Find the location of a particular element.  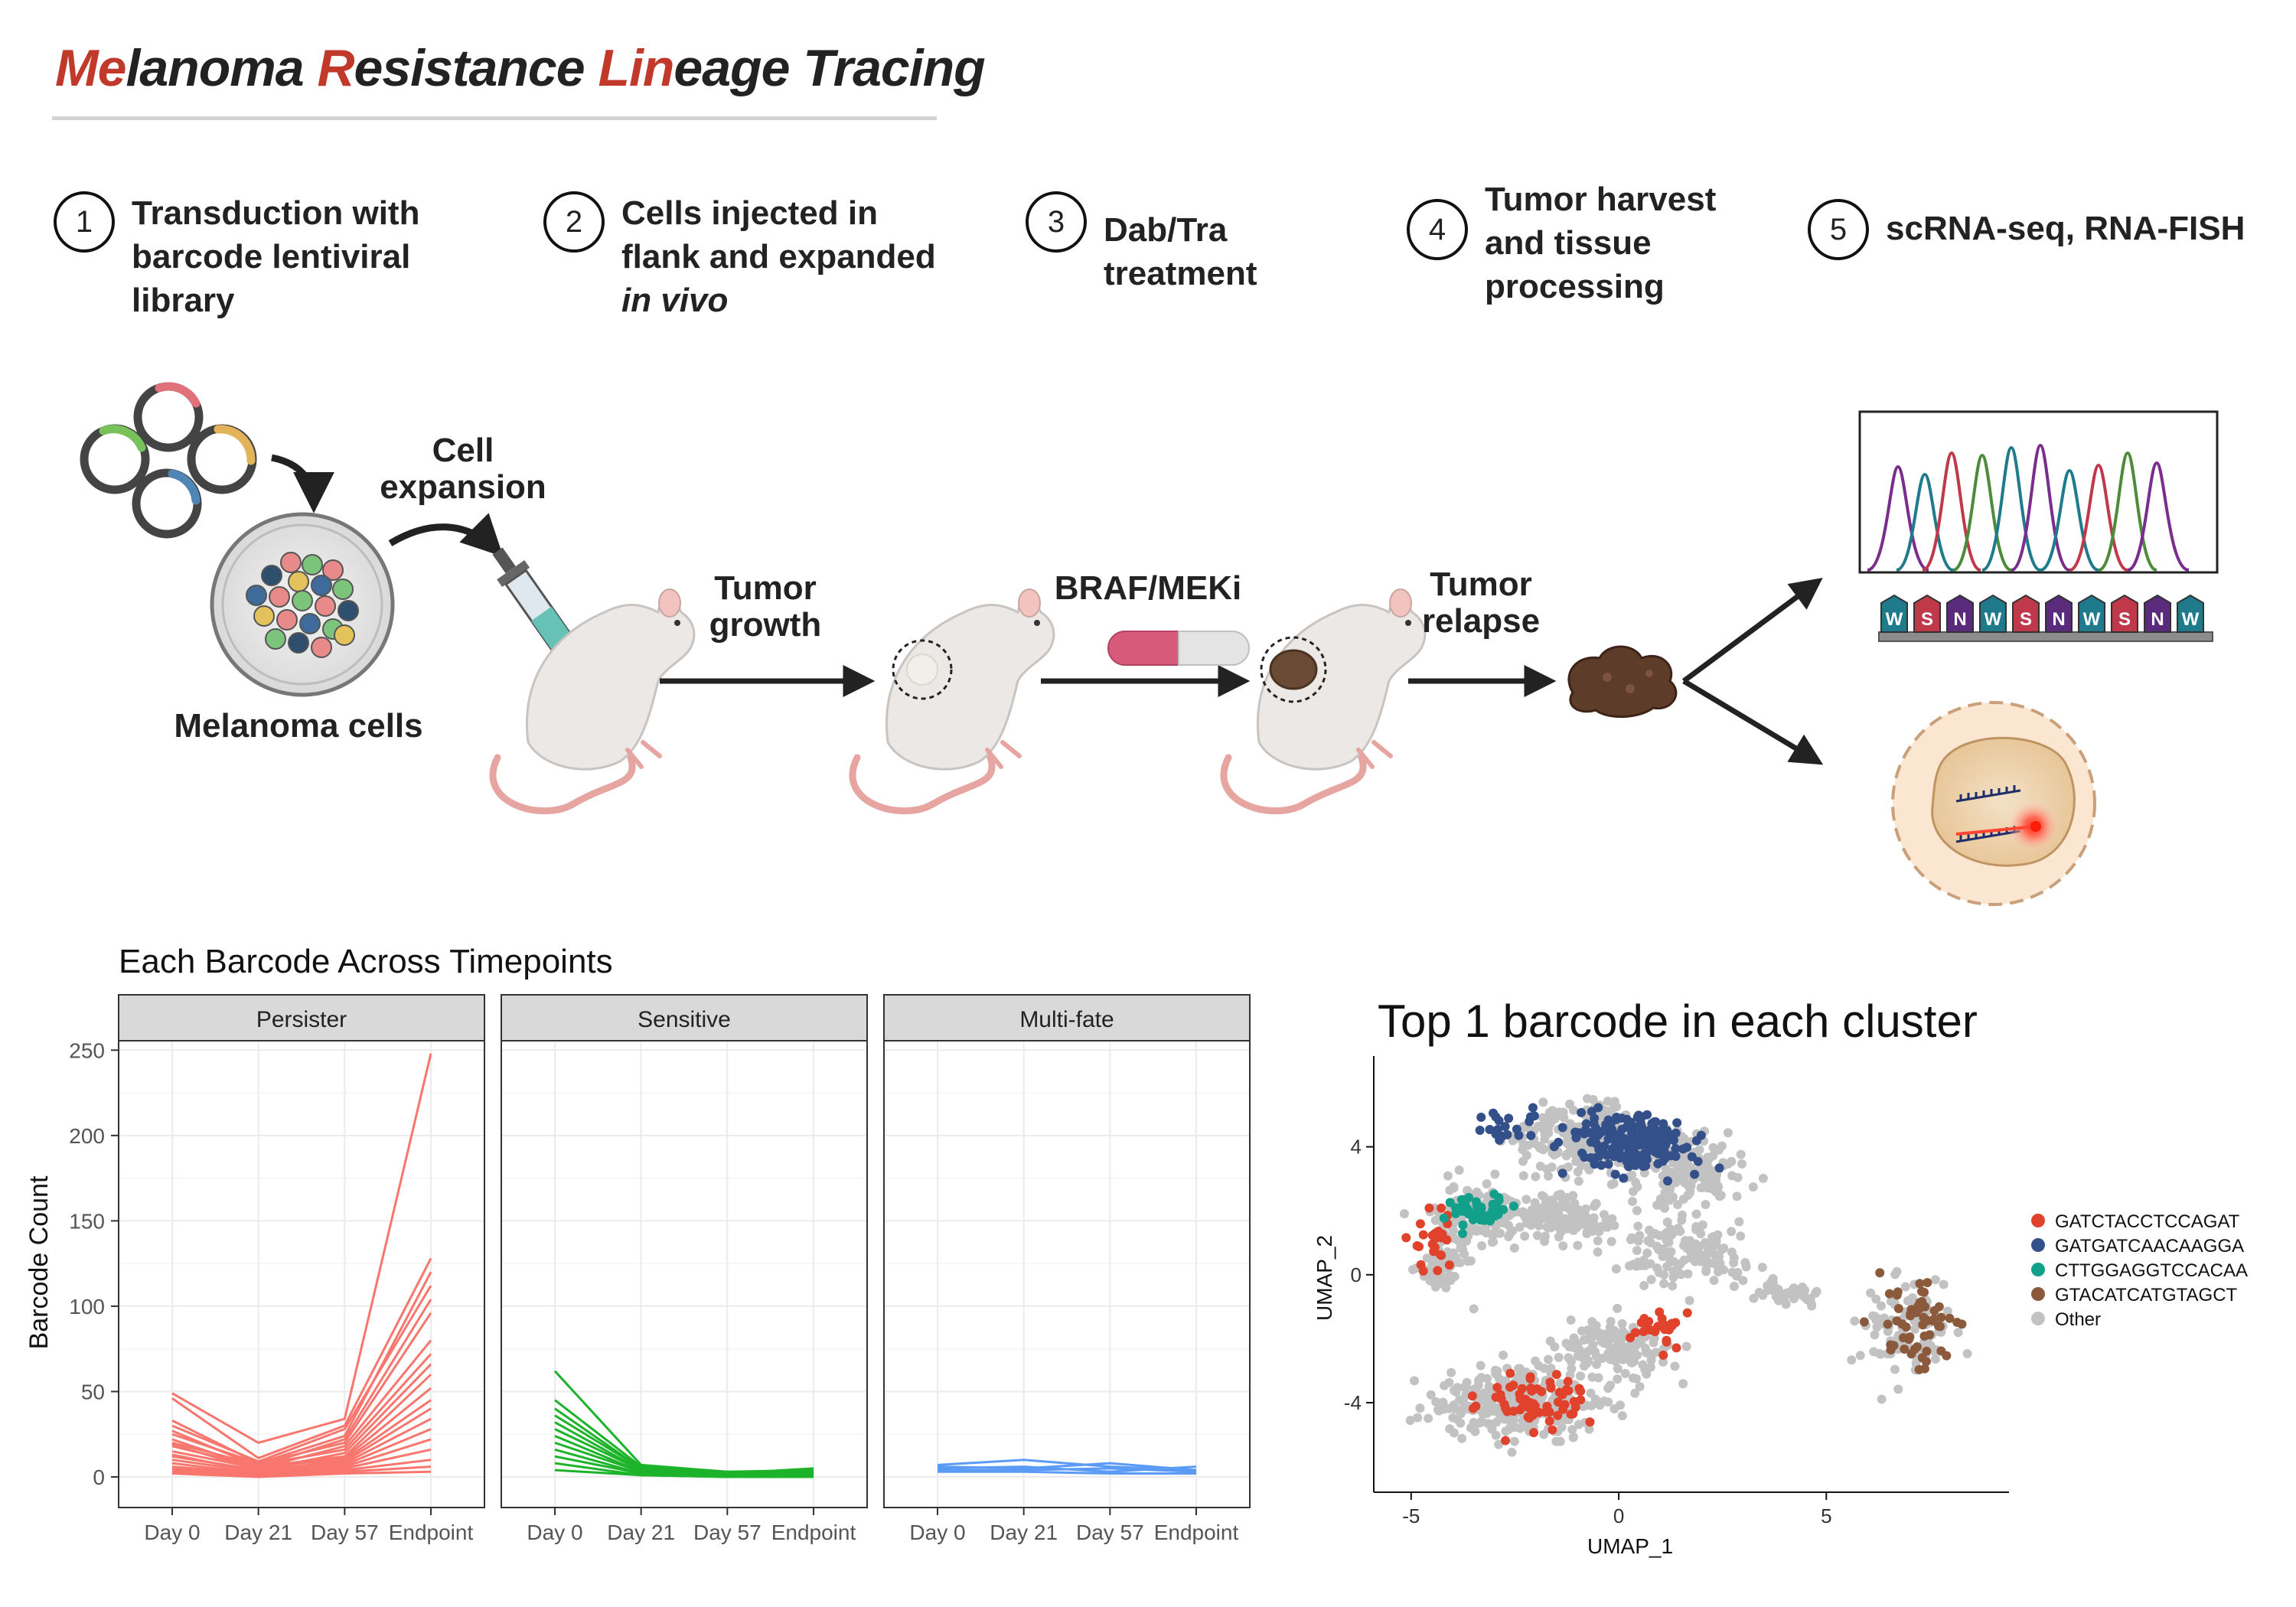

facet-strip is located at coordinates (1067, 1017).